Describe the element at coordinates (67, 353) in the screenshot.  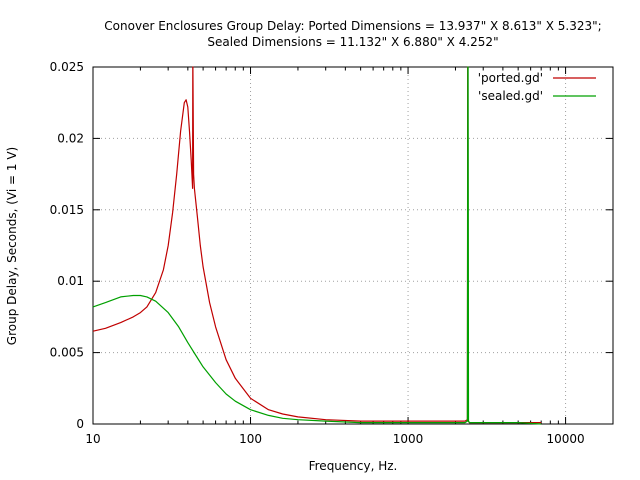
I see `y-tick-label: 0.005` at that location.